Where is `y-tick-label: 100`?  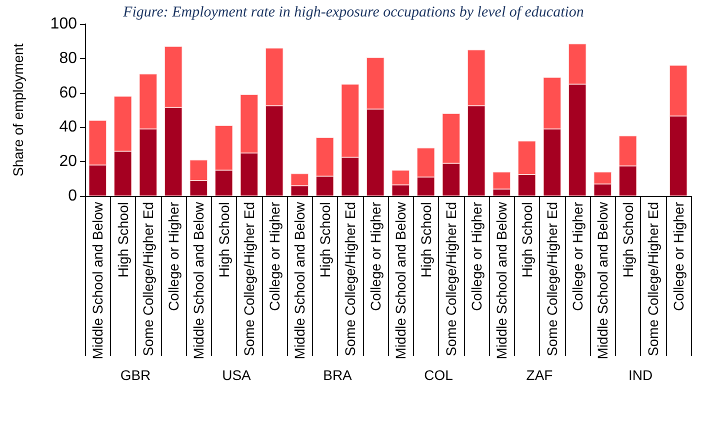 y-tick-label: 100 is located at coordinates (64, 24).